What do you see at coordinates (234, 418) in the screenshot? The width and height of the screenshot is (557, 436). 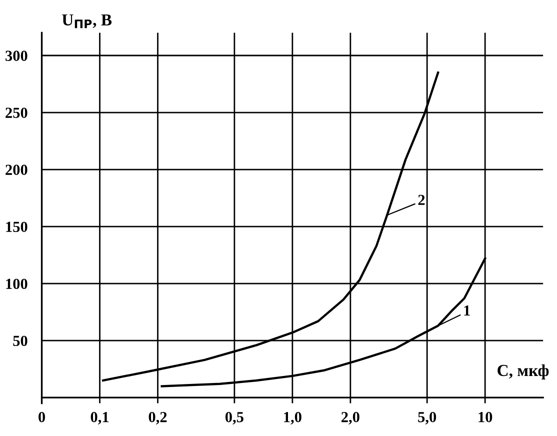 I see `x-tick-label: 0,5` at bounding box center [234, 418].